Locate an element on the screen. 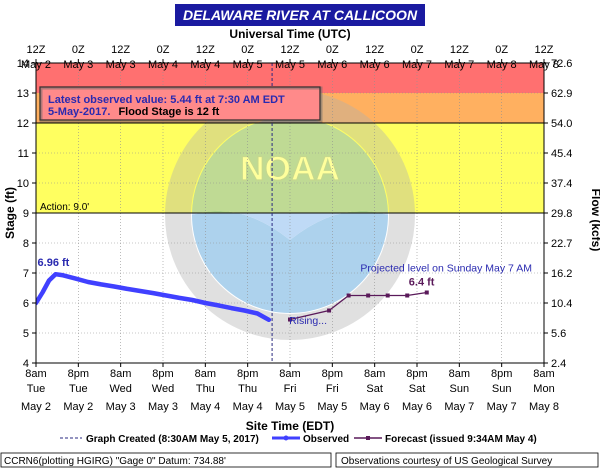  time-tick-date: May 6 is located at coordinates (375, 407).